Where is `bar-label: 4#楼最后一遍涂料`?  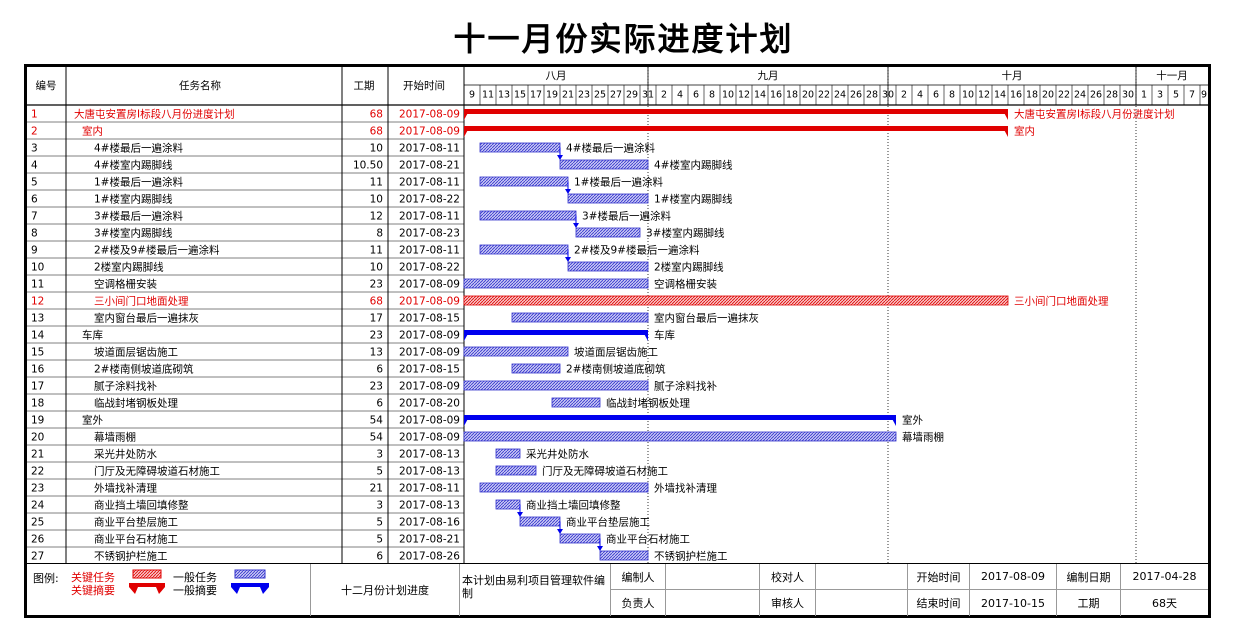 bar-label: 4#楼最后一遍涂料 is located at coordinates (610, 148).